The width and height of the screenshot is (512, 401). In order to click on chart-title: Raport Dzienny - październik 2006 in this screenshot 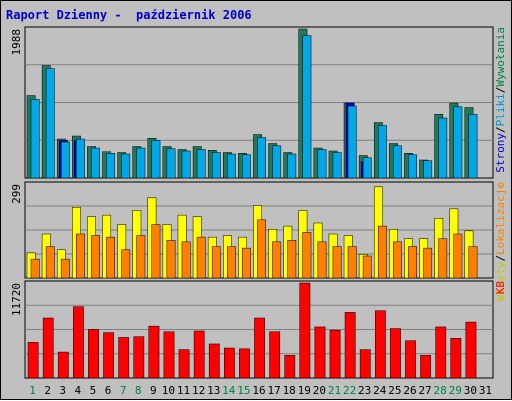, I will do `click(129, 15)`.